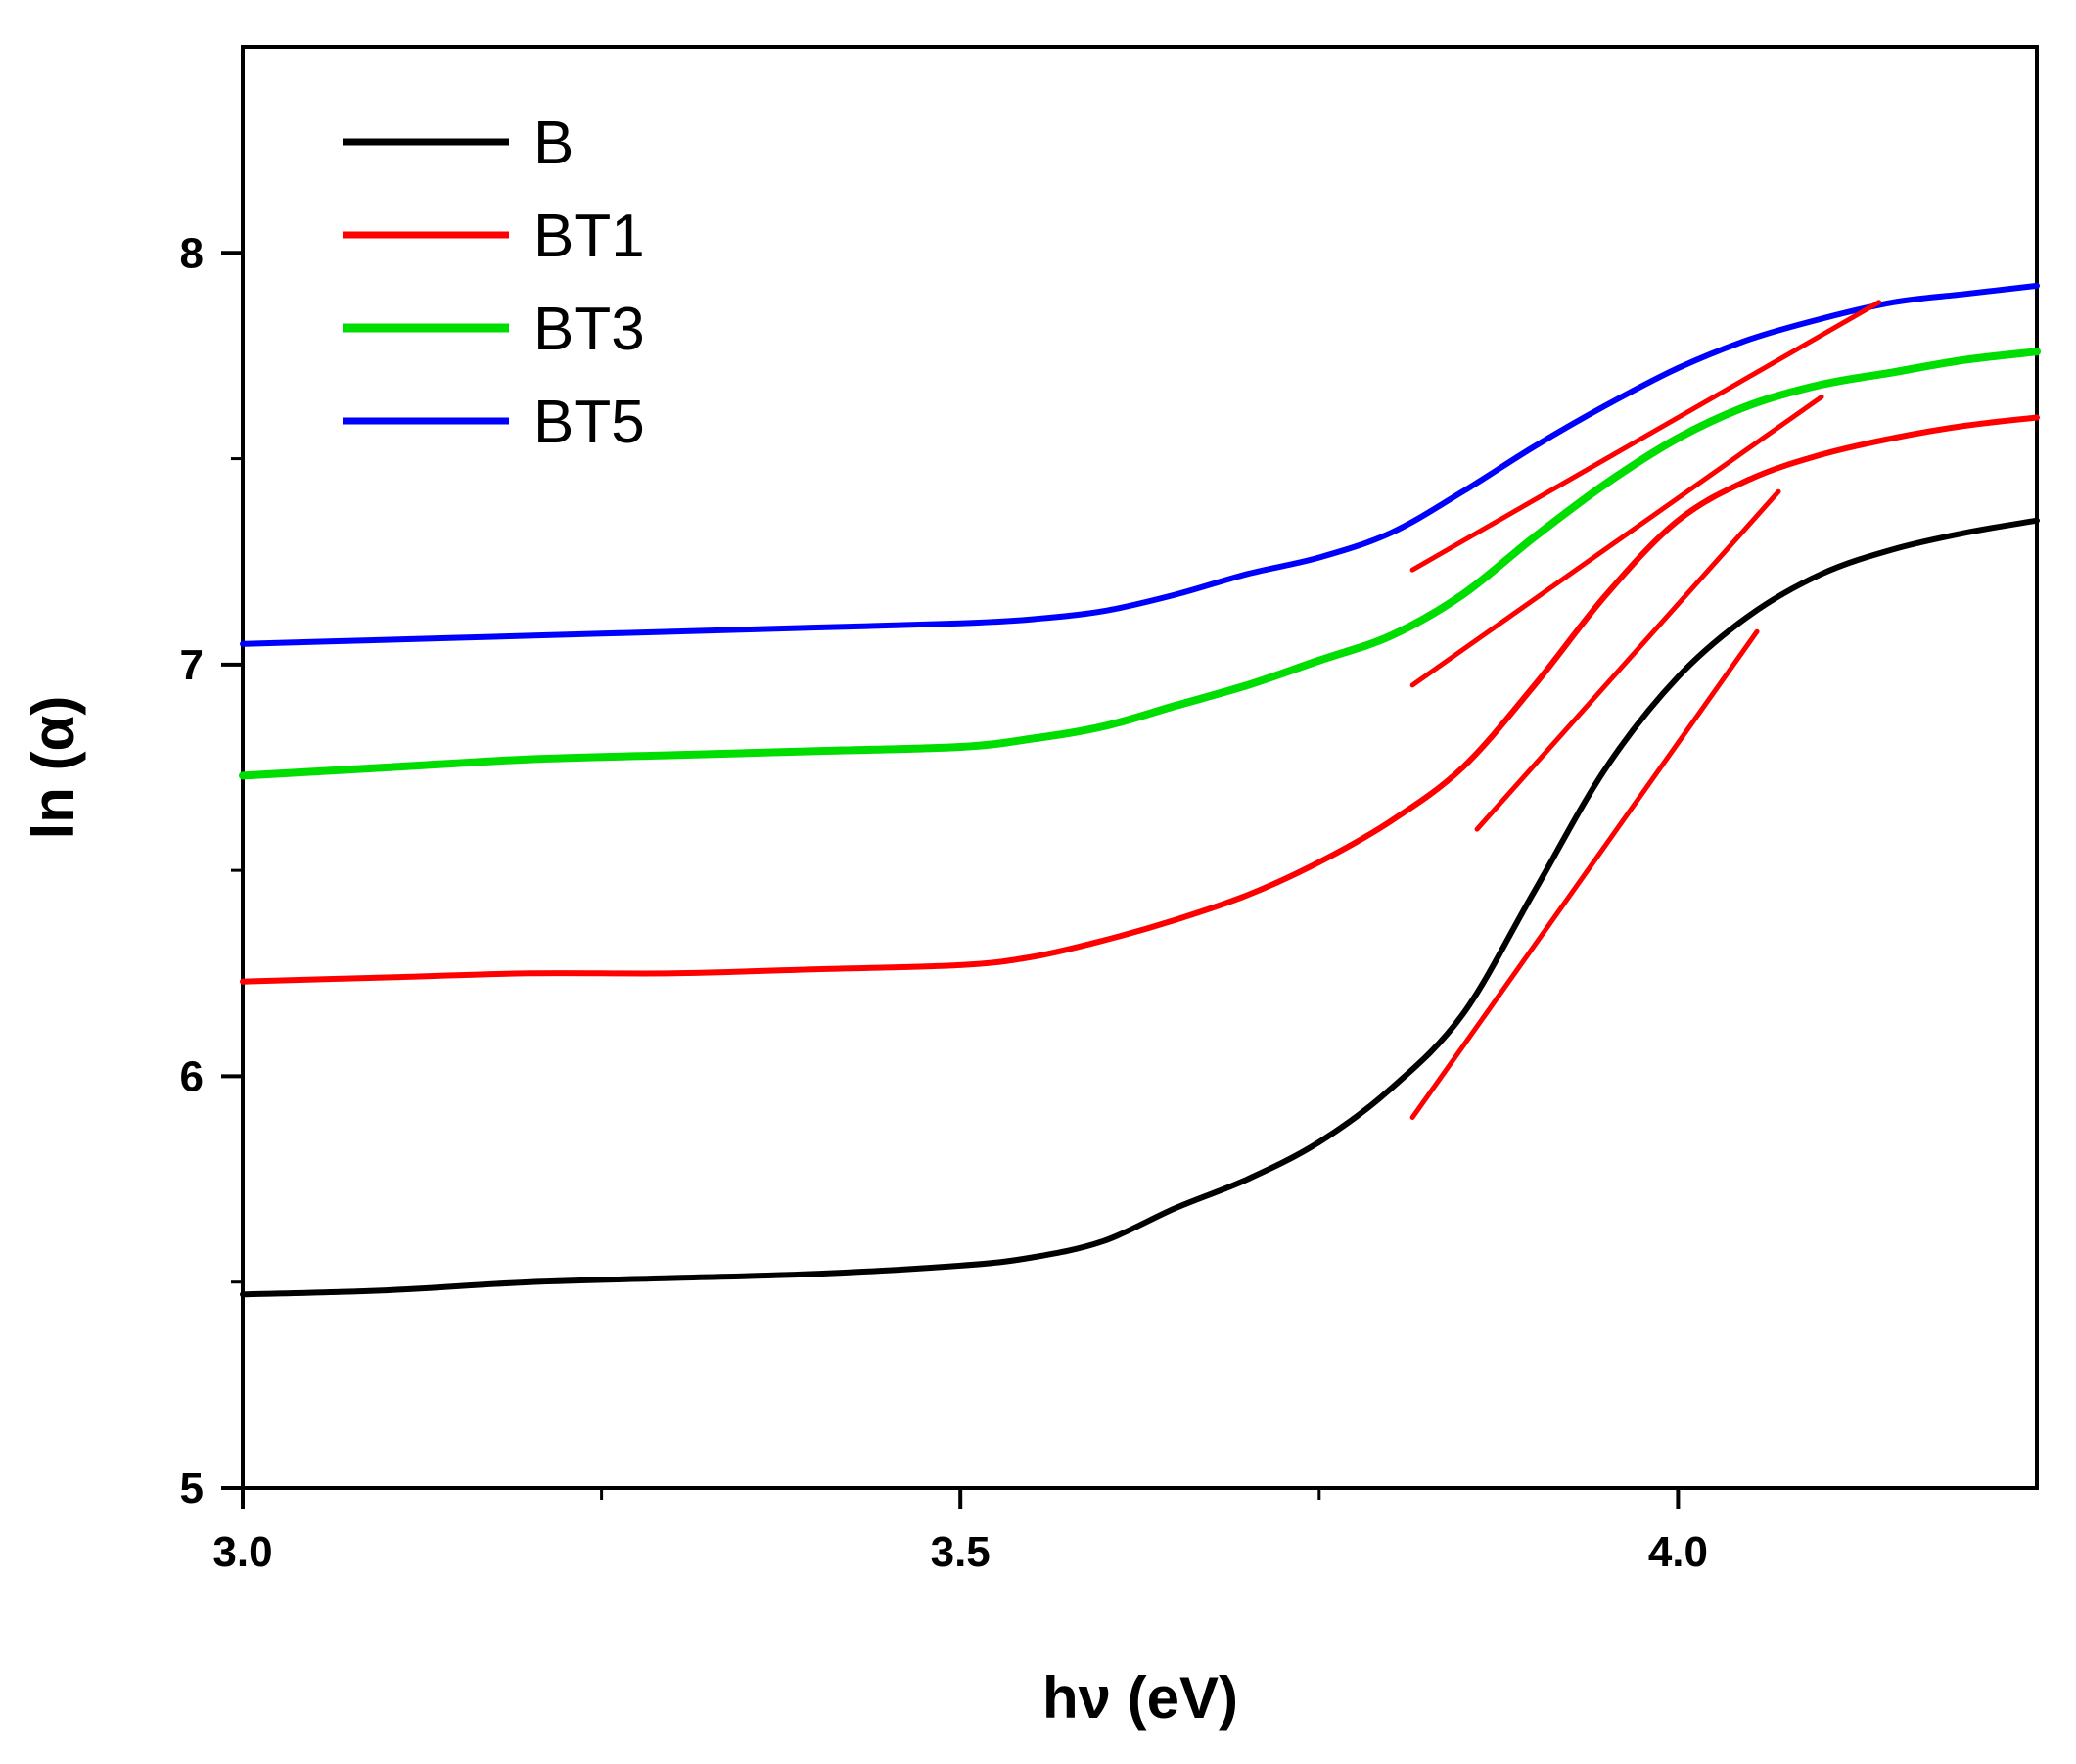  What do you see at coordinates (211, 870) in the screenshot?
I see `y-axis-ticks: 5 6 7 8` at bounding box center [211, 870].